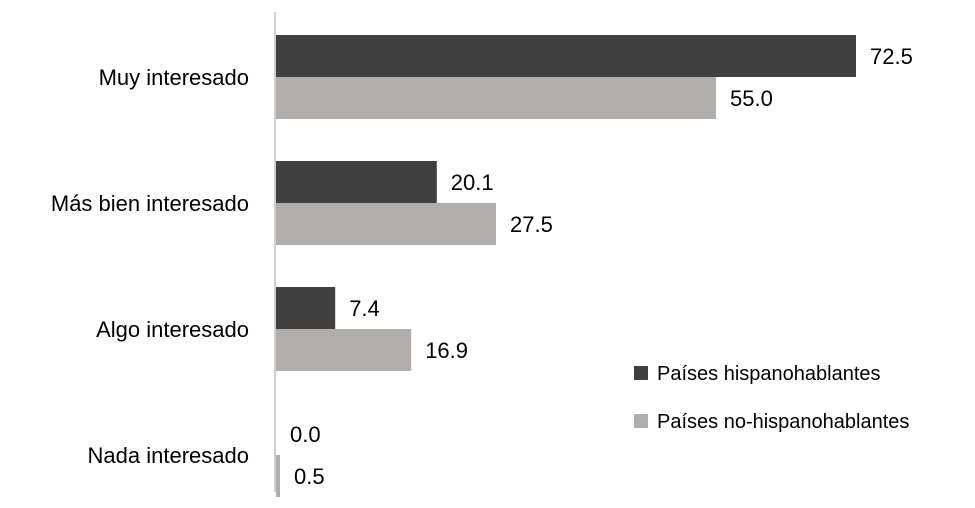 This screenshot has width=975, height=508. What do you see at coordinates (783, 422) in the screenshot?
I see `legend-label: Países no-hispanohablantes` at bounding box center [783, 422].